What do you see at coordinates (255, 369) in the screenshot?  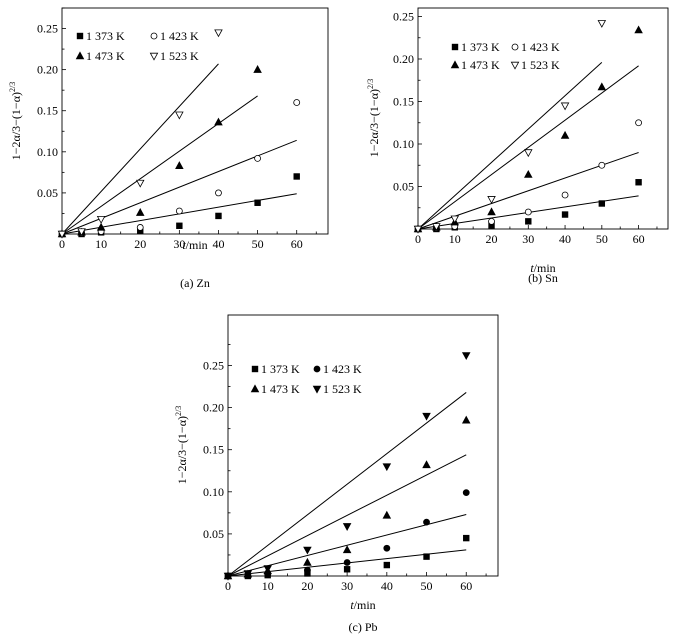 I see `legend-marker-1373k` at bounding box center [255, 369].